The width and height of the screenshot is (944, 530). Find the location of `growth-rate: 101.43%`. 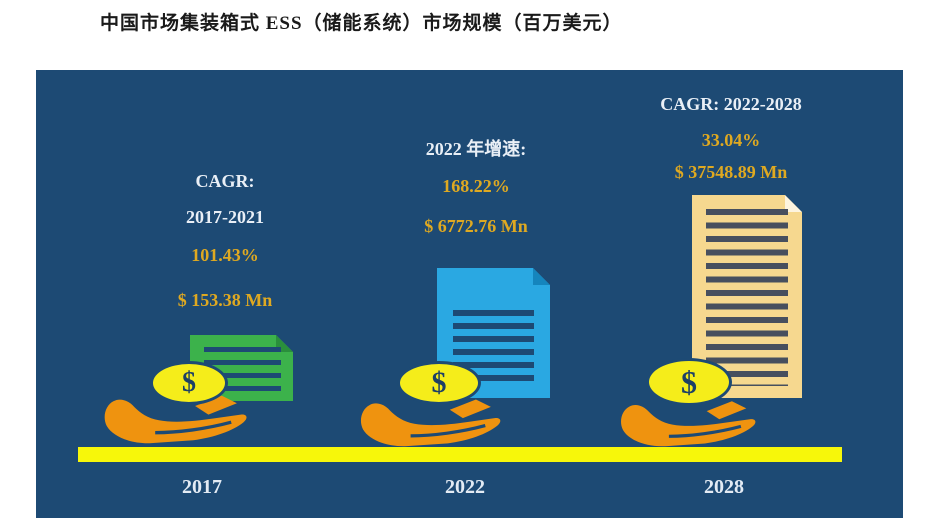

growth-rate: 101.43% is located at coordinates (225, 255).